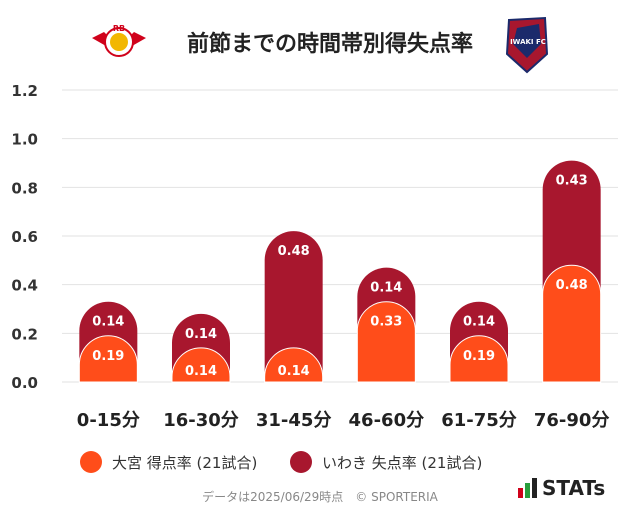  I want to click on y-tick-label: 0.8, so click(24, 188).